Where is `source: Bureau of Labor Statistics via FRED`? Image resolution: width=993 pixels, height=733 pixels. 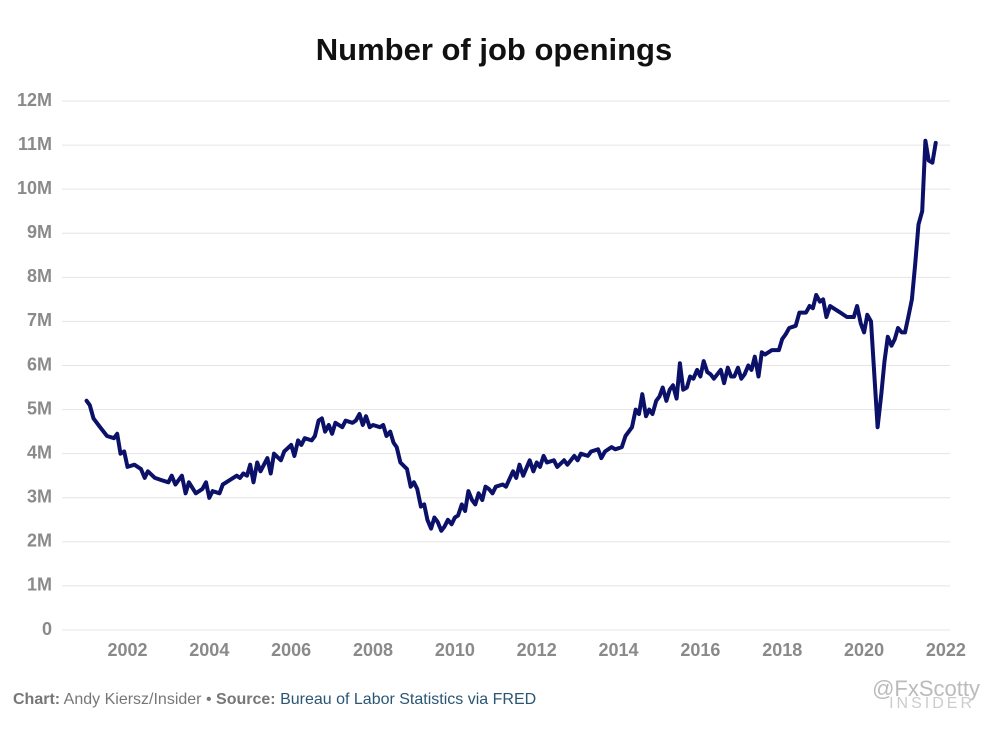 source: Bureau of Labor Statistics via FRED is located at coordinates (408, 699).